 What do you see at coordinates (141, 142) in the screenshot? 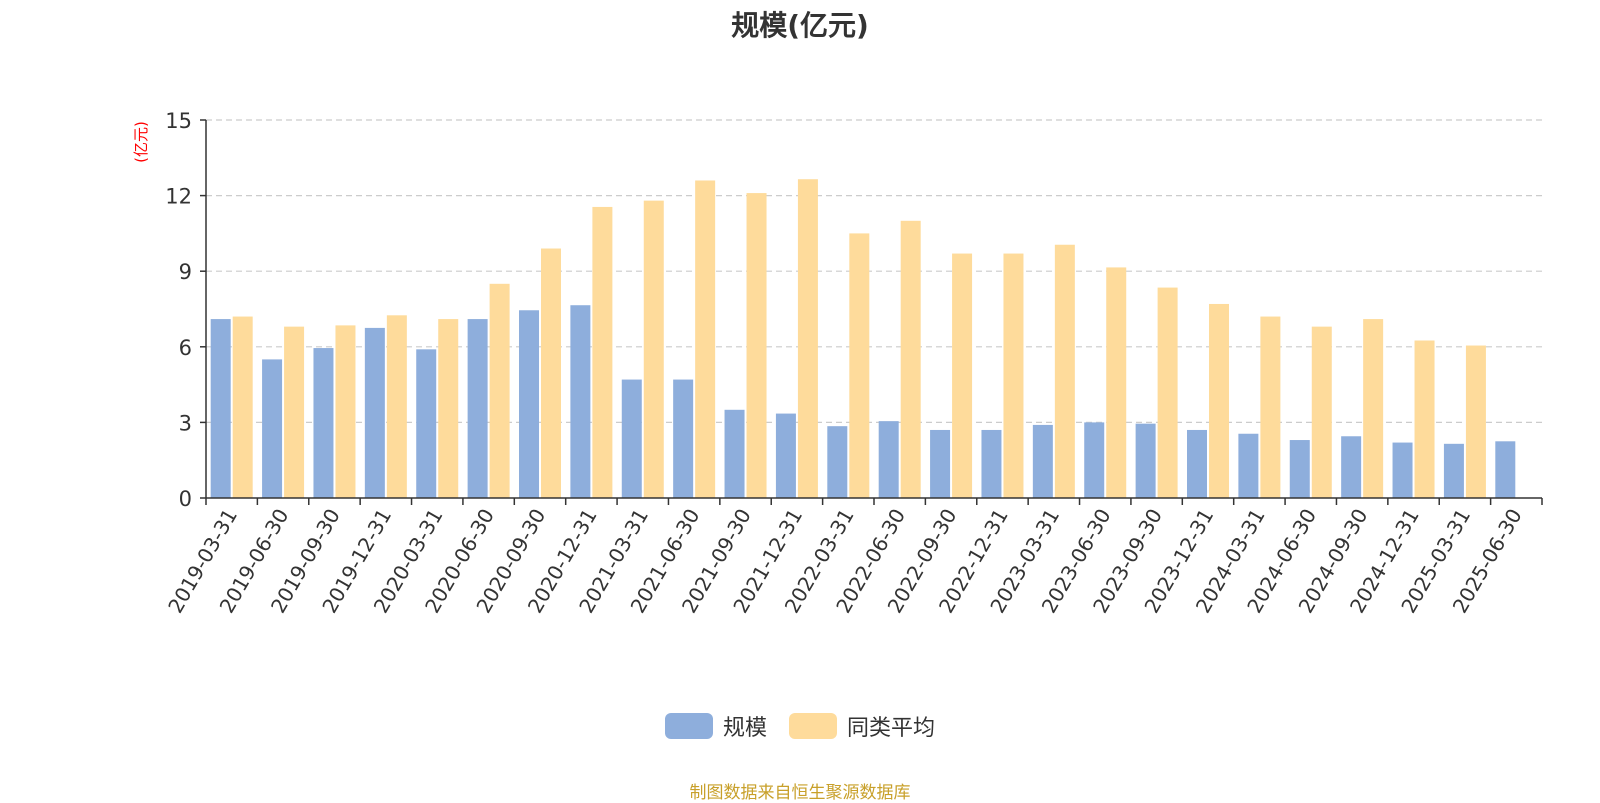
I see `y-axis-label: (亿元)` at bounding box center [141, 142].